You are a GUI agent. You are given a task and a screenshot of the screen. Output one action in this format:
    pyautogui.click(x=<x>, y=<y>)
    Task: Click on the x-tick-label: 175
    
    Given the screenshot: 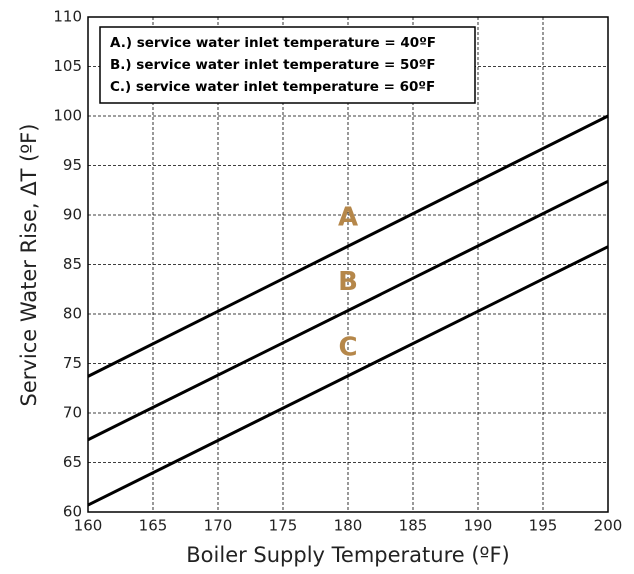 What is the action you would take?
    pyautogui.click(x=283, y=526)
    